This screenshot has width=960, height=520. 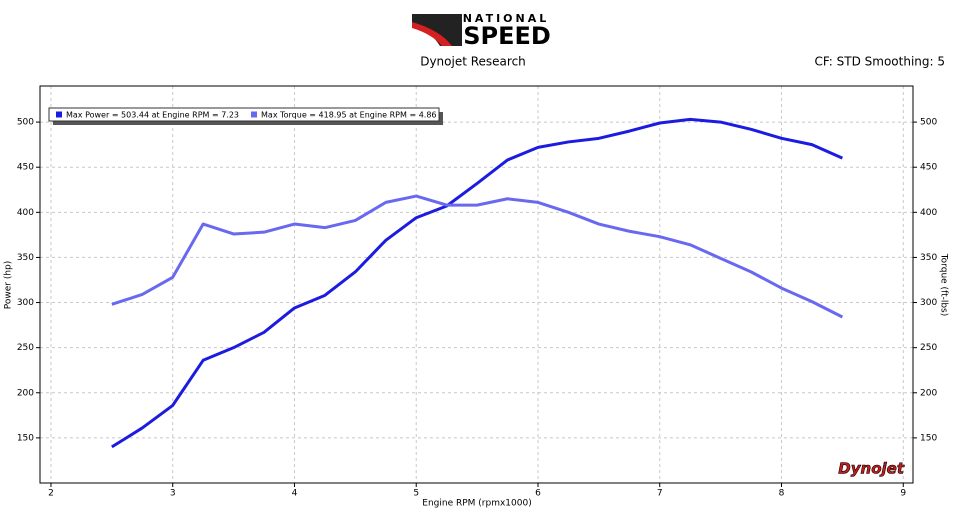 I want to click on logo-swoosh, so click(x=432, y=34).